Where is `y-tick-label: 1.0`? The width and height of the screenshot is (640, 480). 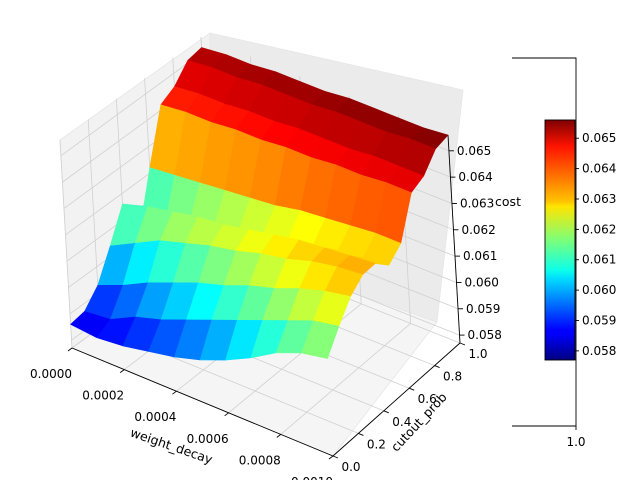
y-tick-label: 1.0 is located at coordinates (477, 354).